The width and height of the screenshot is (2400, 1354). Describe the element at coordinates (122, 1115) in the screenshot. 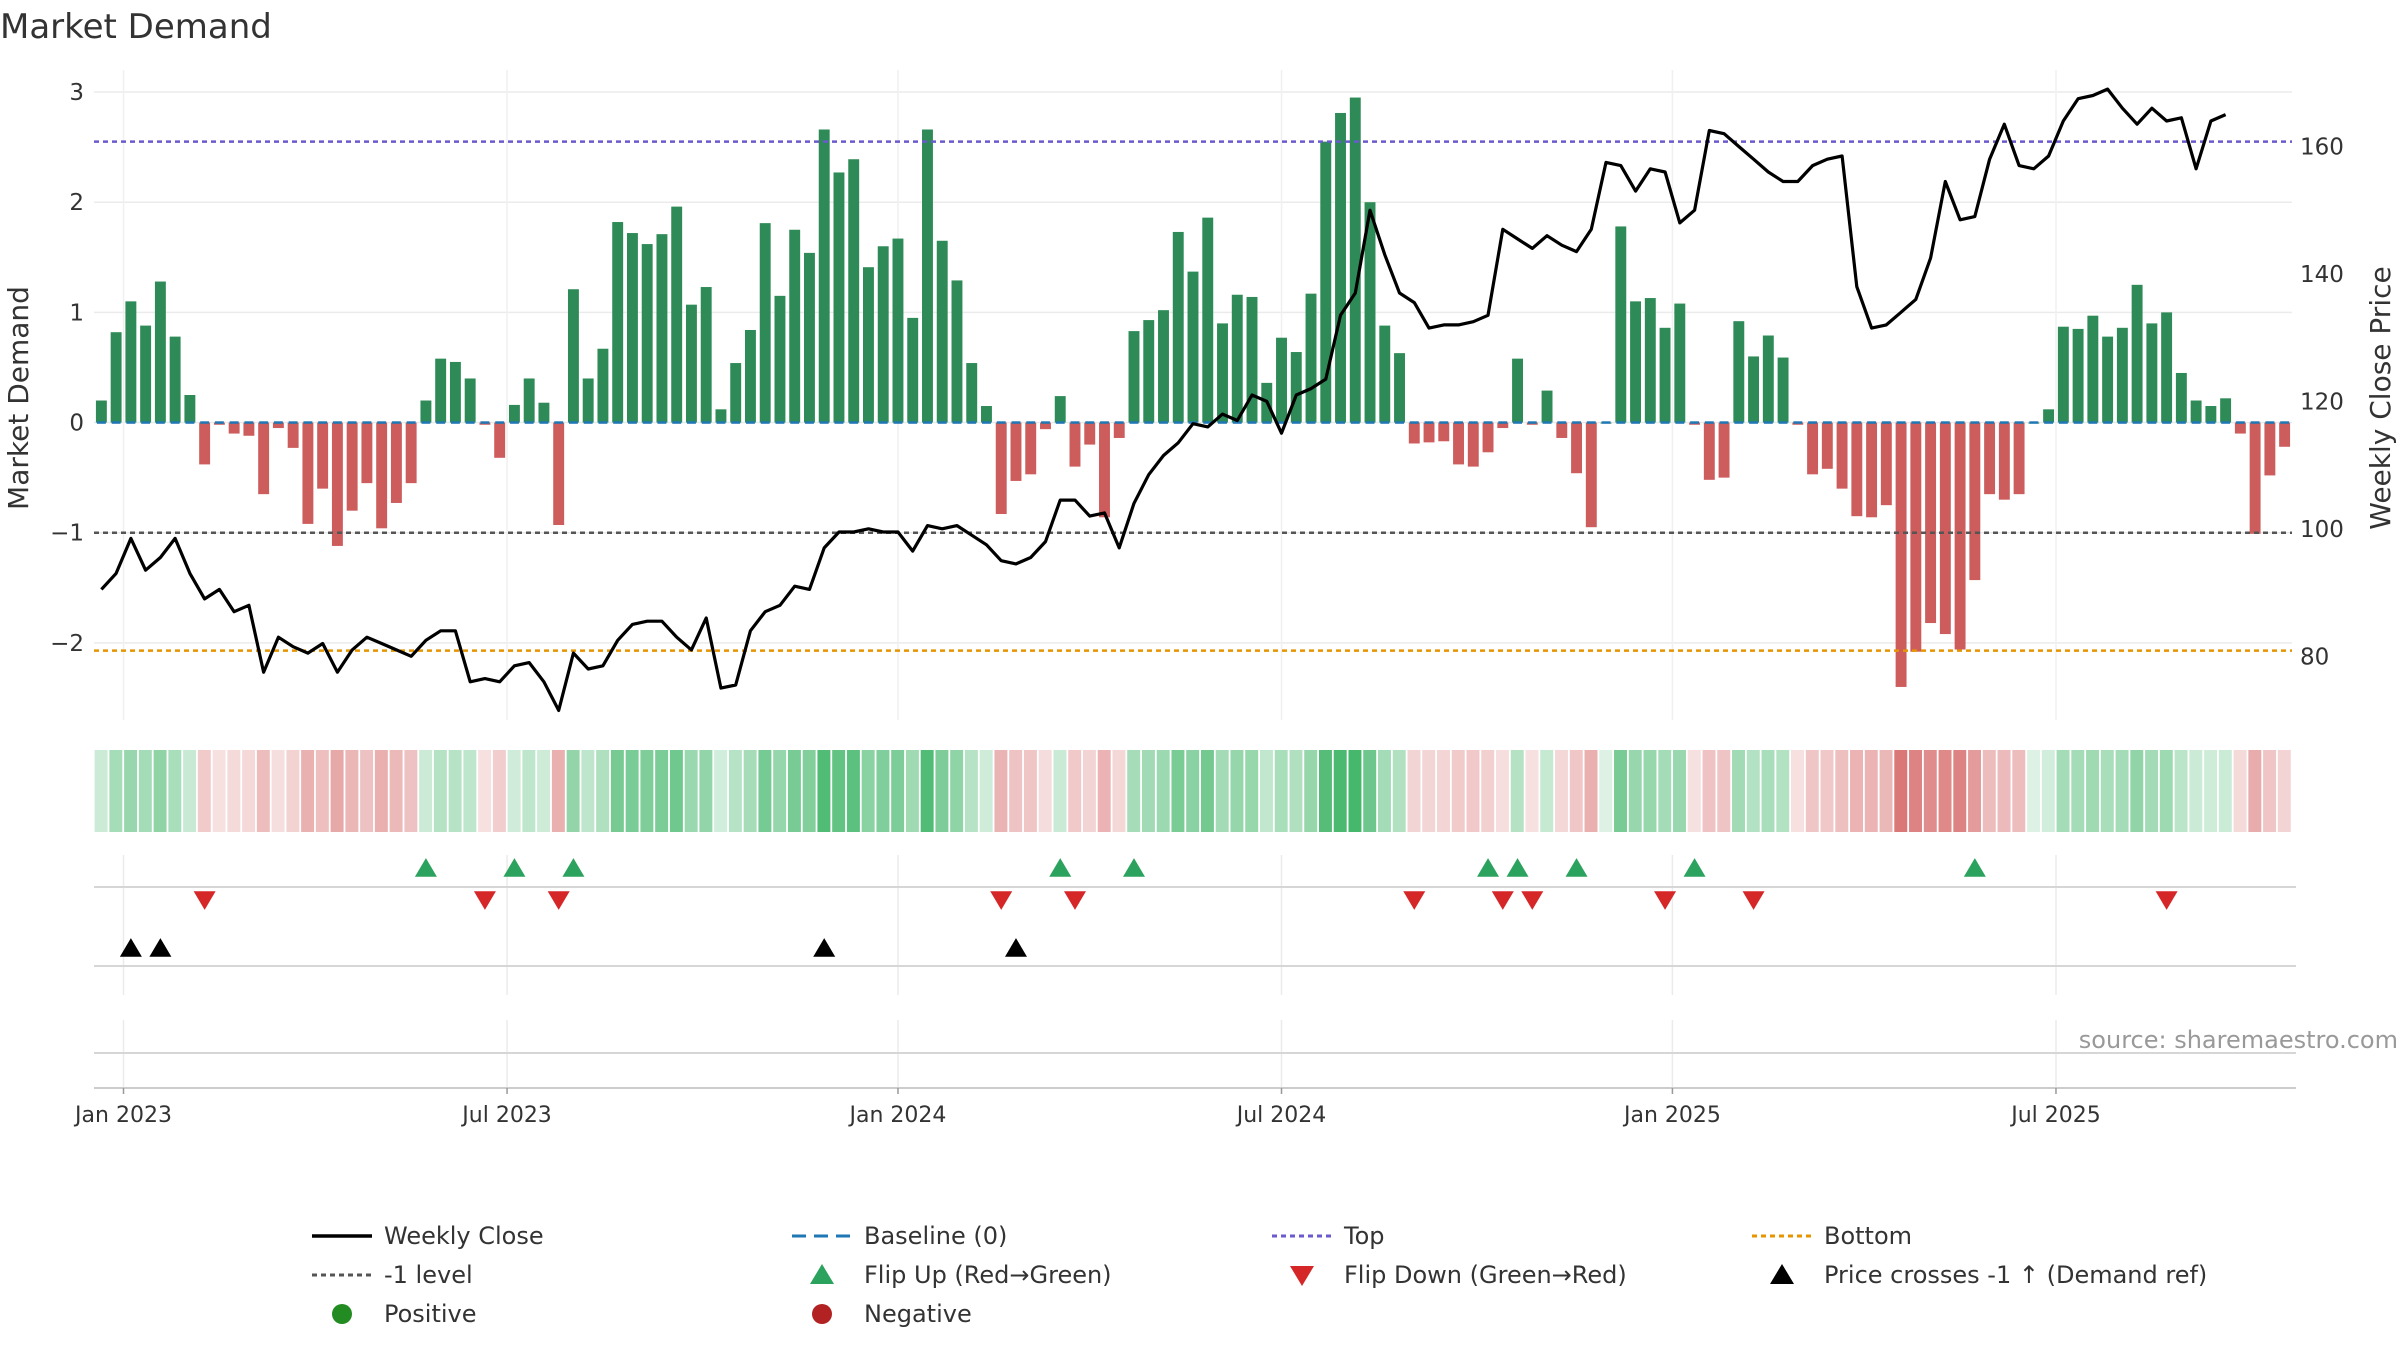

I see `x-tick-label: Jan 2023` at that location.